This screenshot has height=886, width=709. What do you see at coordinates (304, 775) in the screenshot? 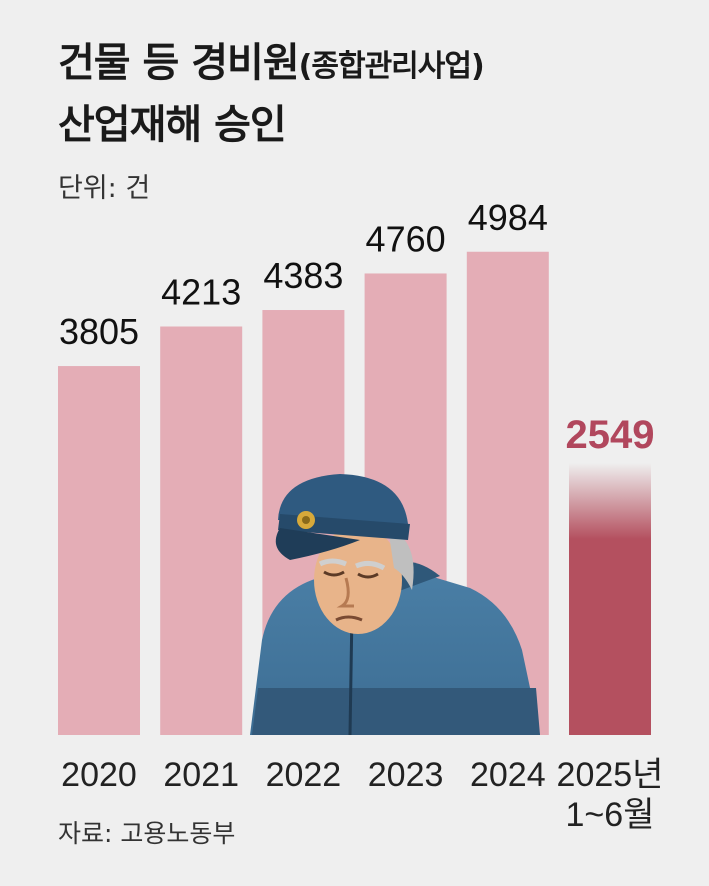
I see `category-label-2022: 2022` at bounding box center [304, 775].